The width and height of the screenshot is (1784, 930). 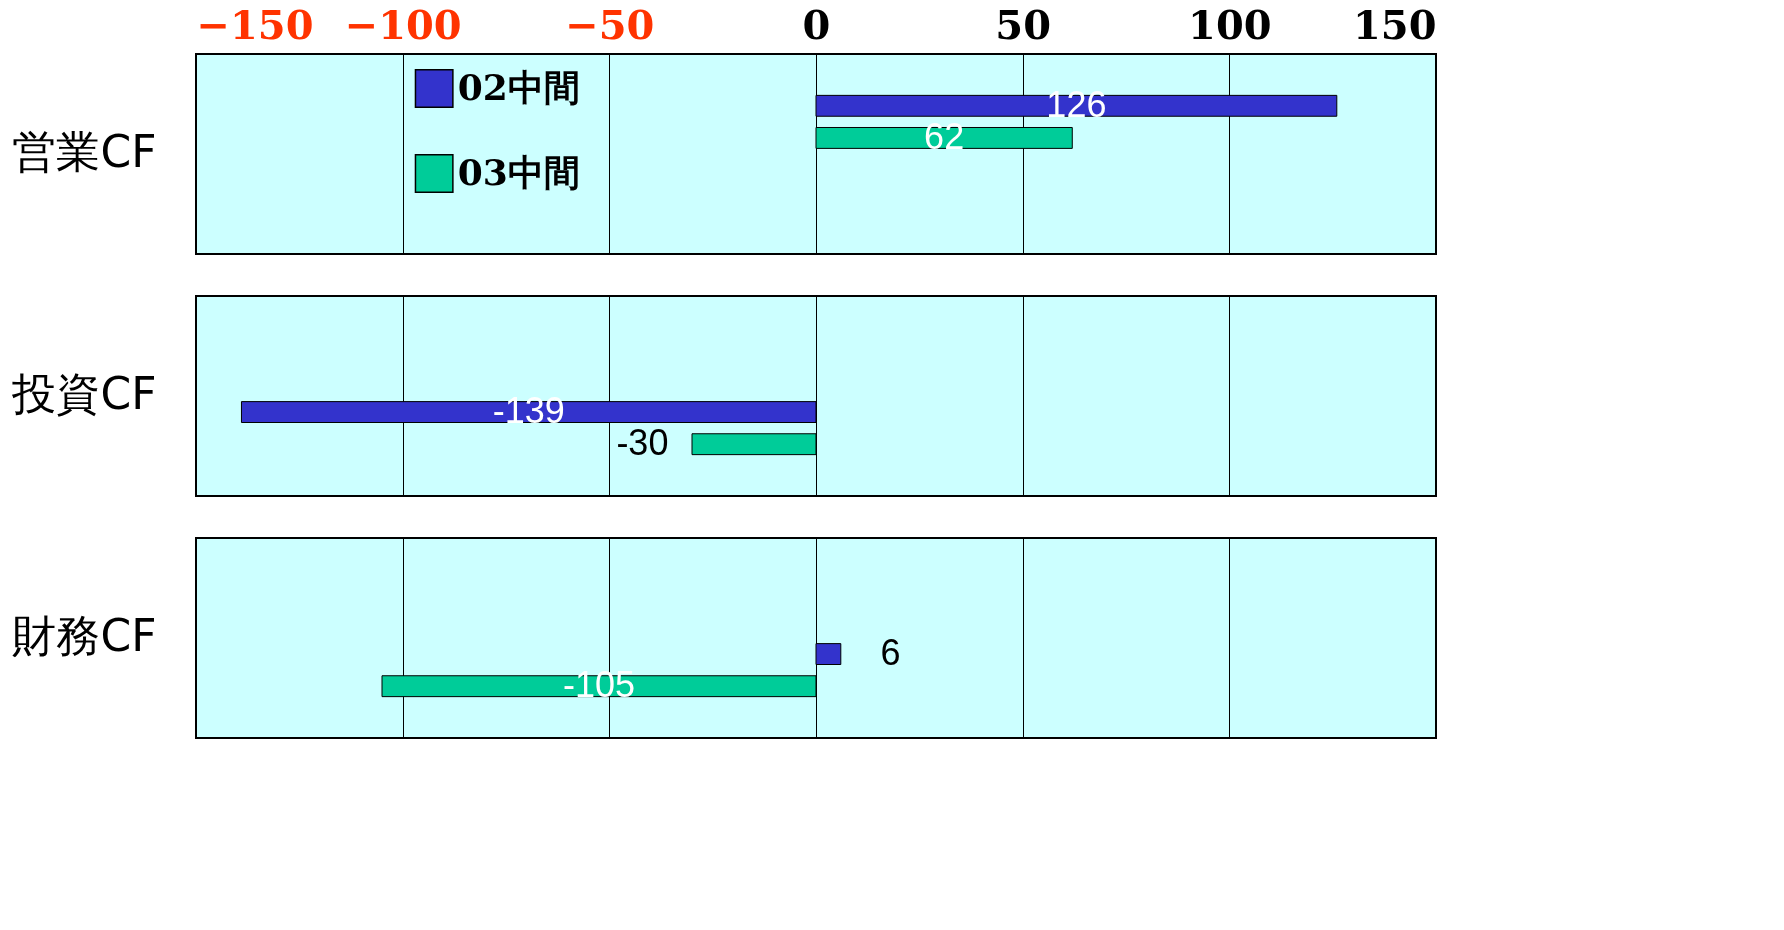 I want to click on x-tick-label: 0, so click(x=816, y=24).